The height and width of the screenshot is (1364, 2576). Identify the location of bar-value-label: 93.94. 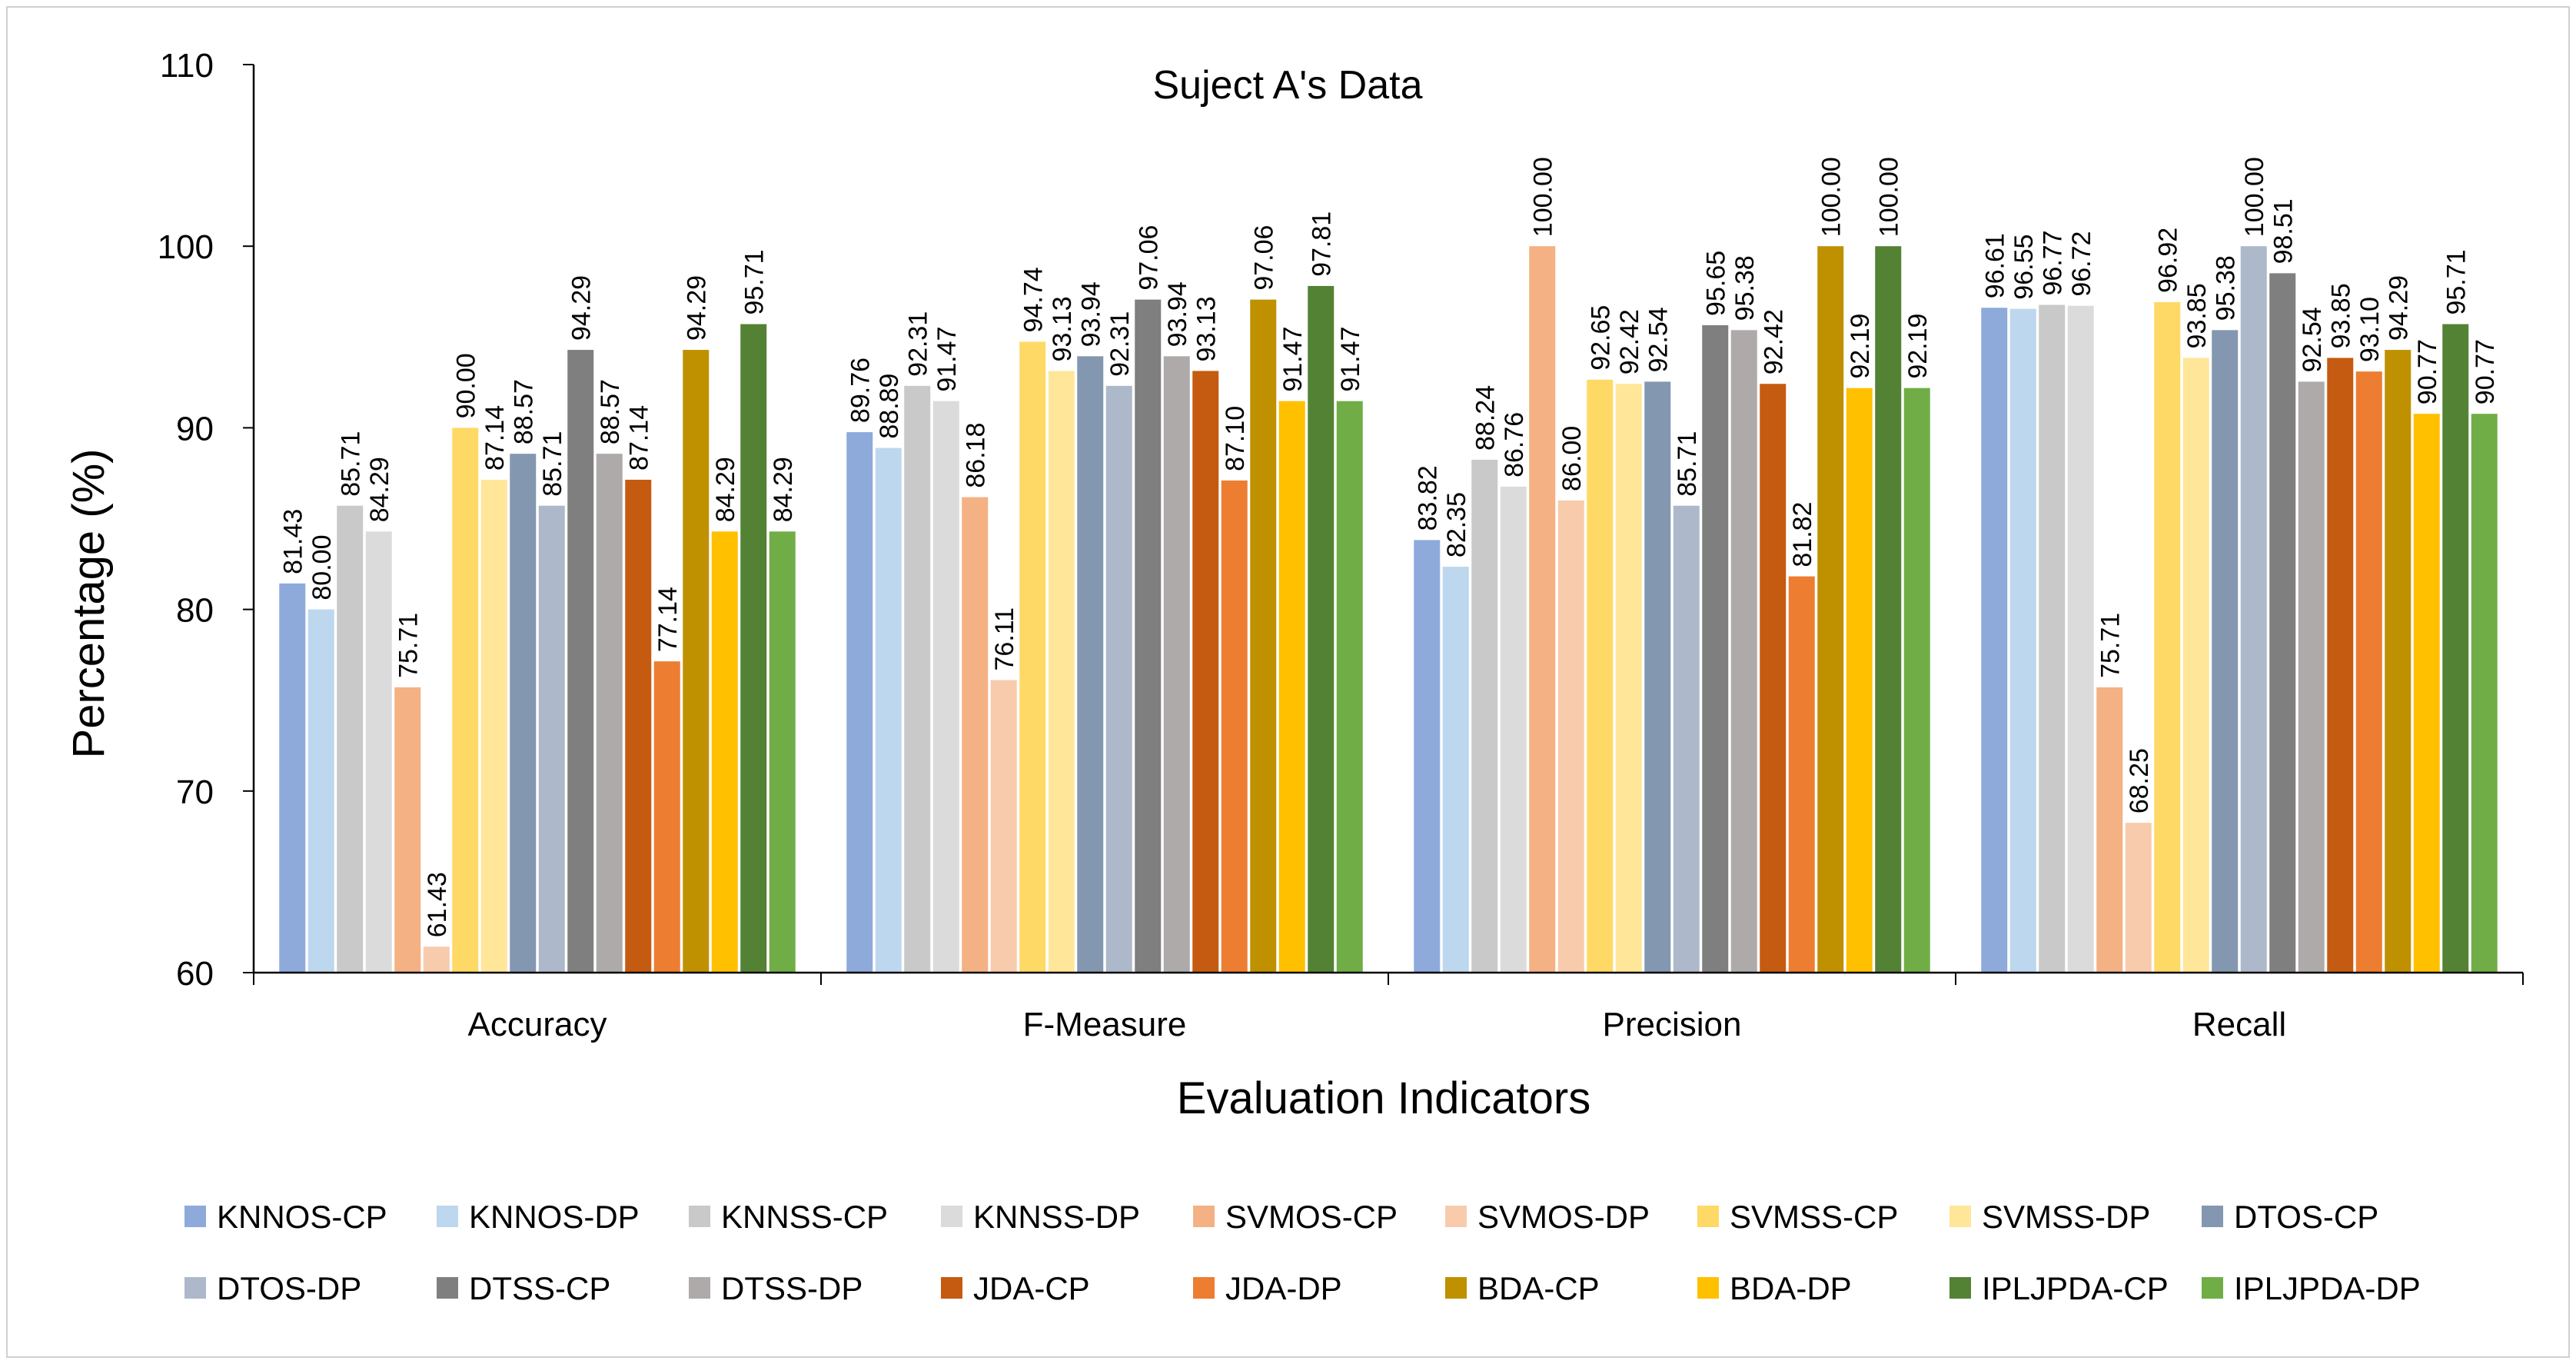
(1177, 314).